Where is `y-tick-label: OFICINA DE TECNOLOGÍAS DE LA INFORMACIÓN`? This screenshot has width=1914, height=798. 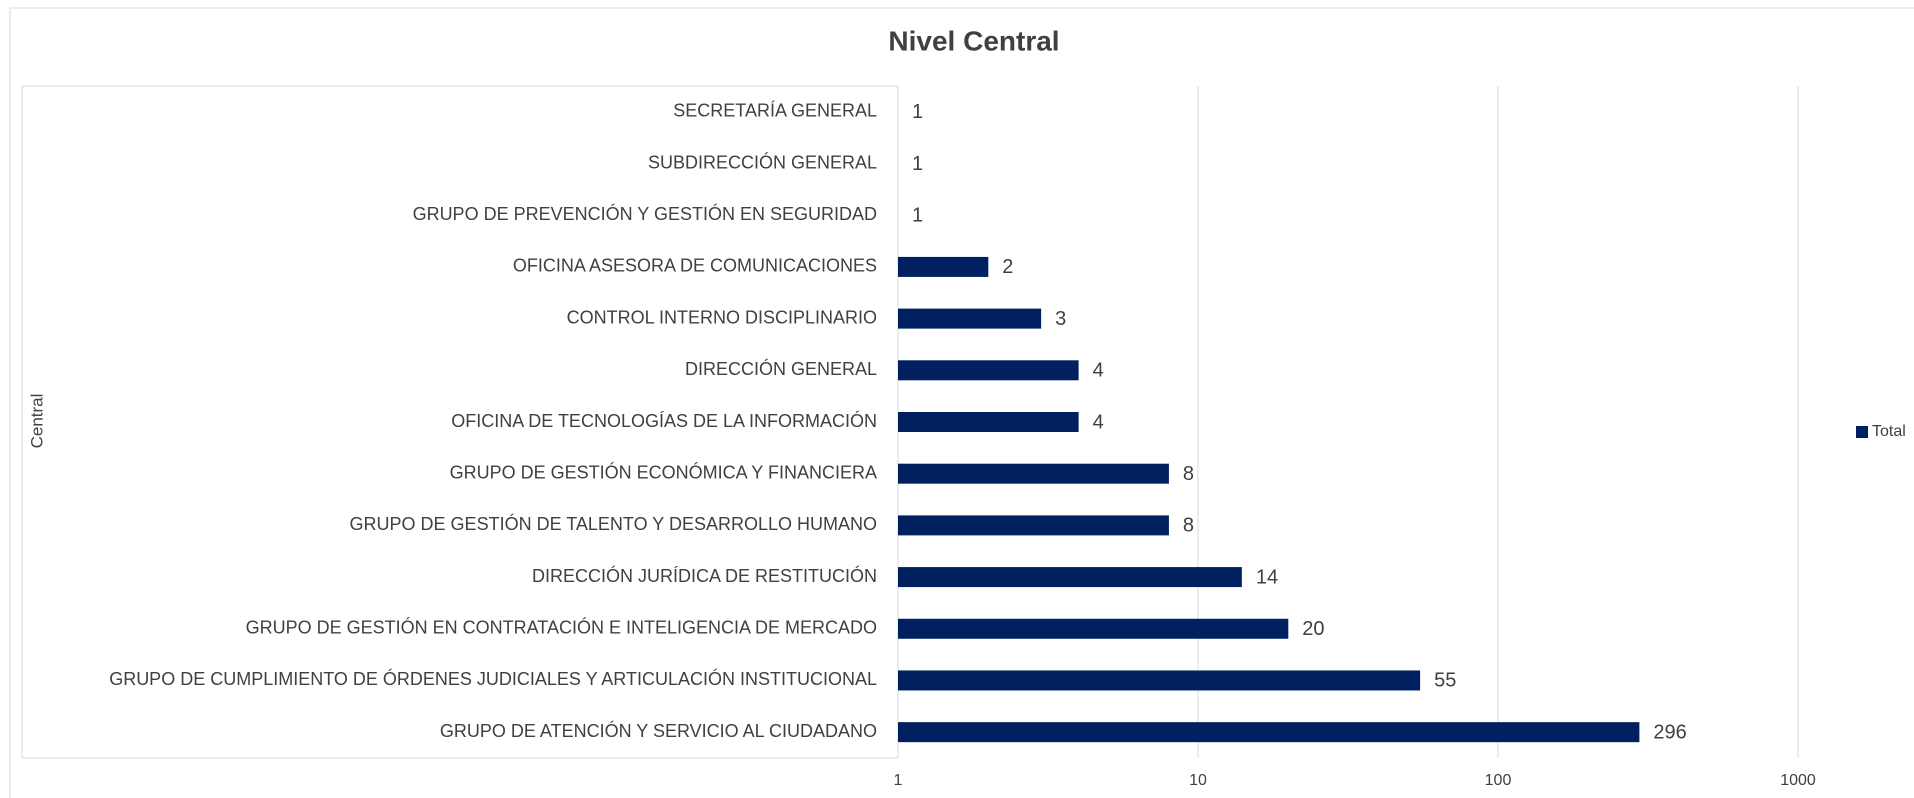
y-tick-label: OFICINA DE TECNOLOGÍAS DE LA INFORMACIÓN is located at coordinates (664, 420).